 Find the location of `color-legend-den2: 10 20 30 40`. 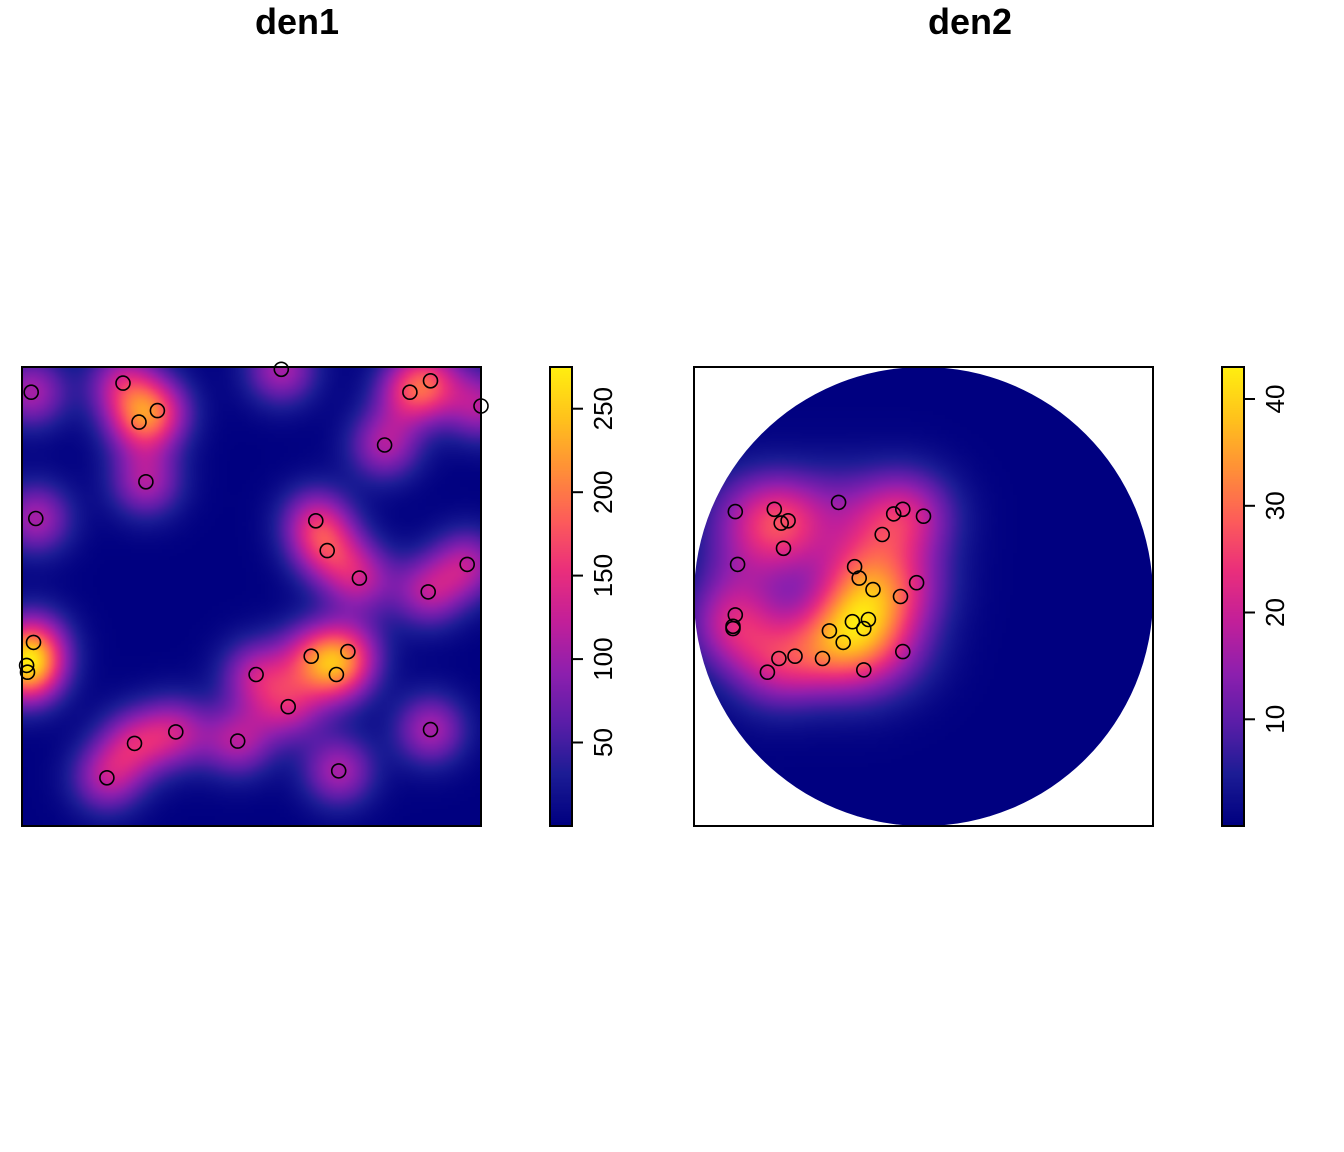

color-legend-den2: 10 20 30 40 is located at coordinates (1255, 596).